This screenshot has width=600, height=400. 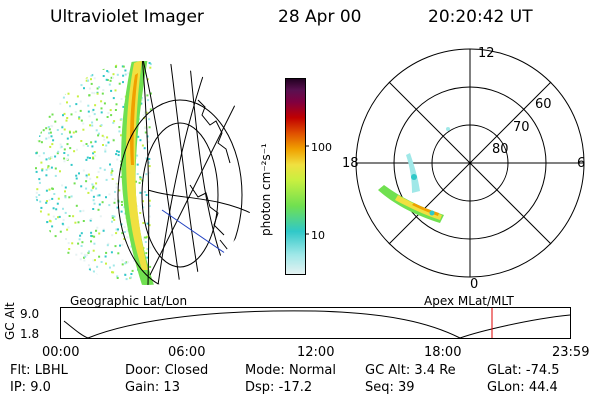 What do you see at coordinates (134, 119) in the screenshot?
I see `aurora-band-peak` at bounding box center [134, 119].